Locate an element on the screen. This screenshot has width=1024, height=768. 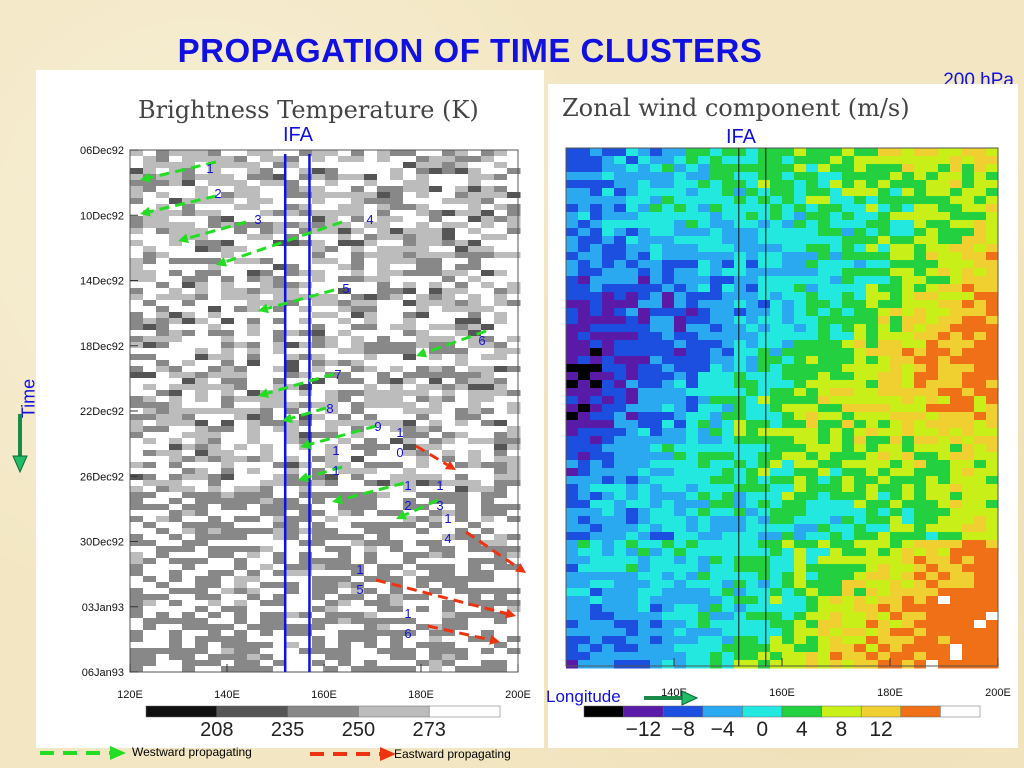
bt-y-tick-label: 18Dec92 is located at coordinates (102, 347).